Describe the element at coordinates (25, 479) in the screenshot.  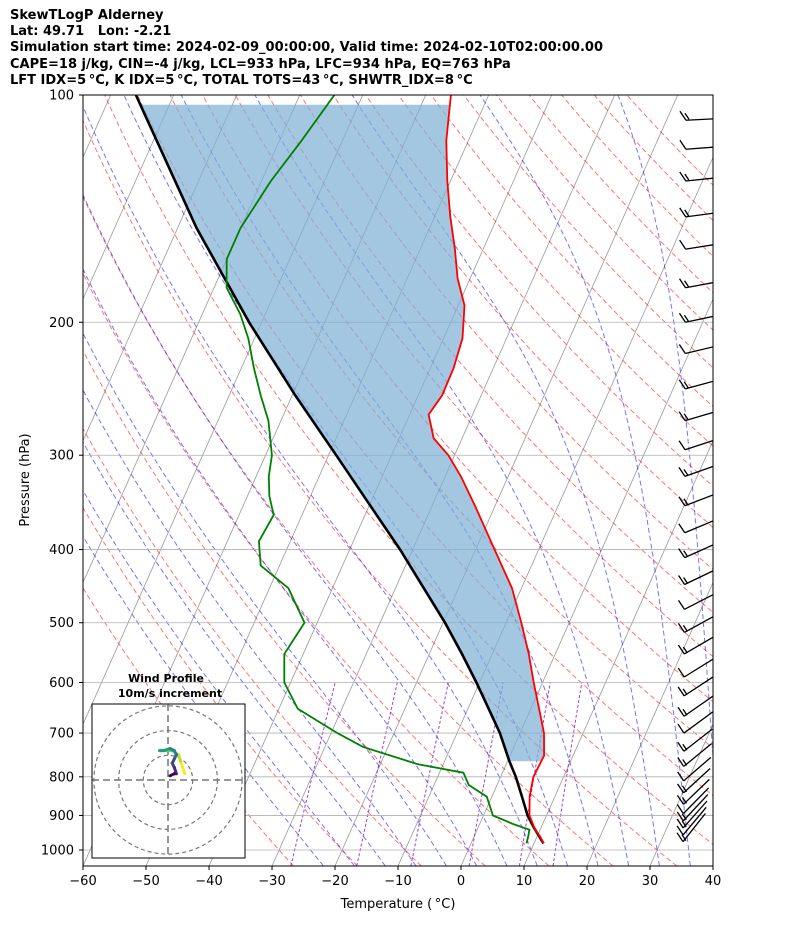
I see `y-axis-label: Pressure (hPa)` at that location.